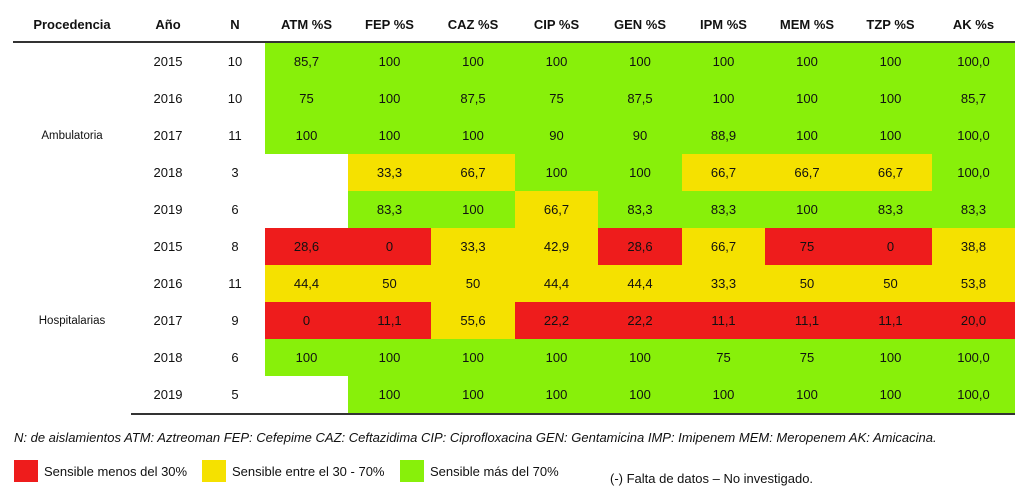 This screenshot has height=497, width=1026. I want to click on legend-swatch-yellow, so click(214, 471).